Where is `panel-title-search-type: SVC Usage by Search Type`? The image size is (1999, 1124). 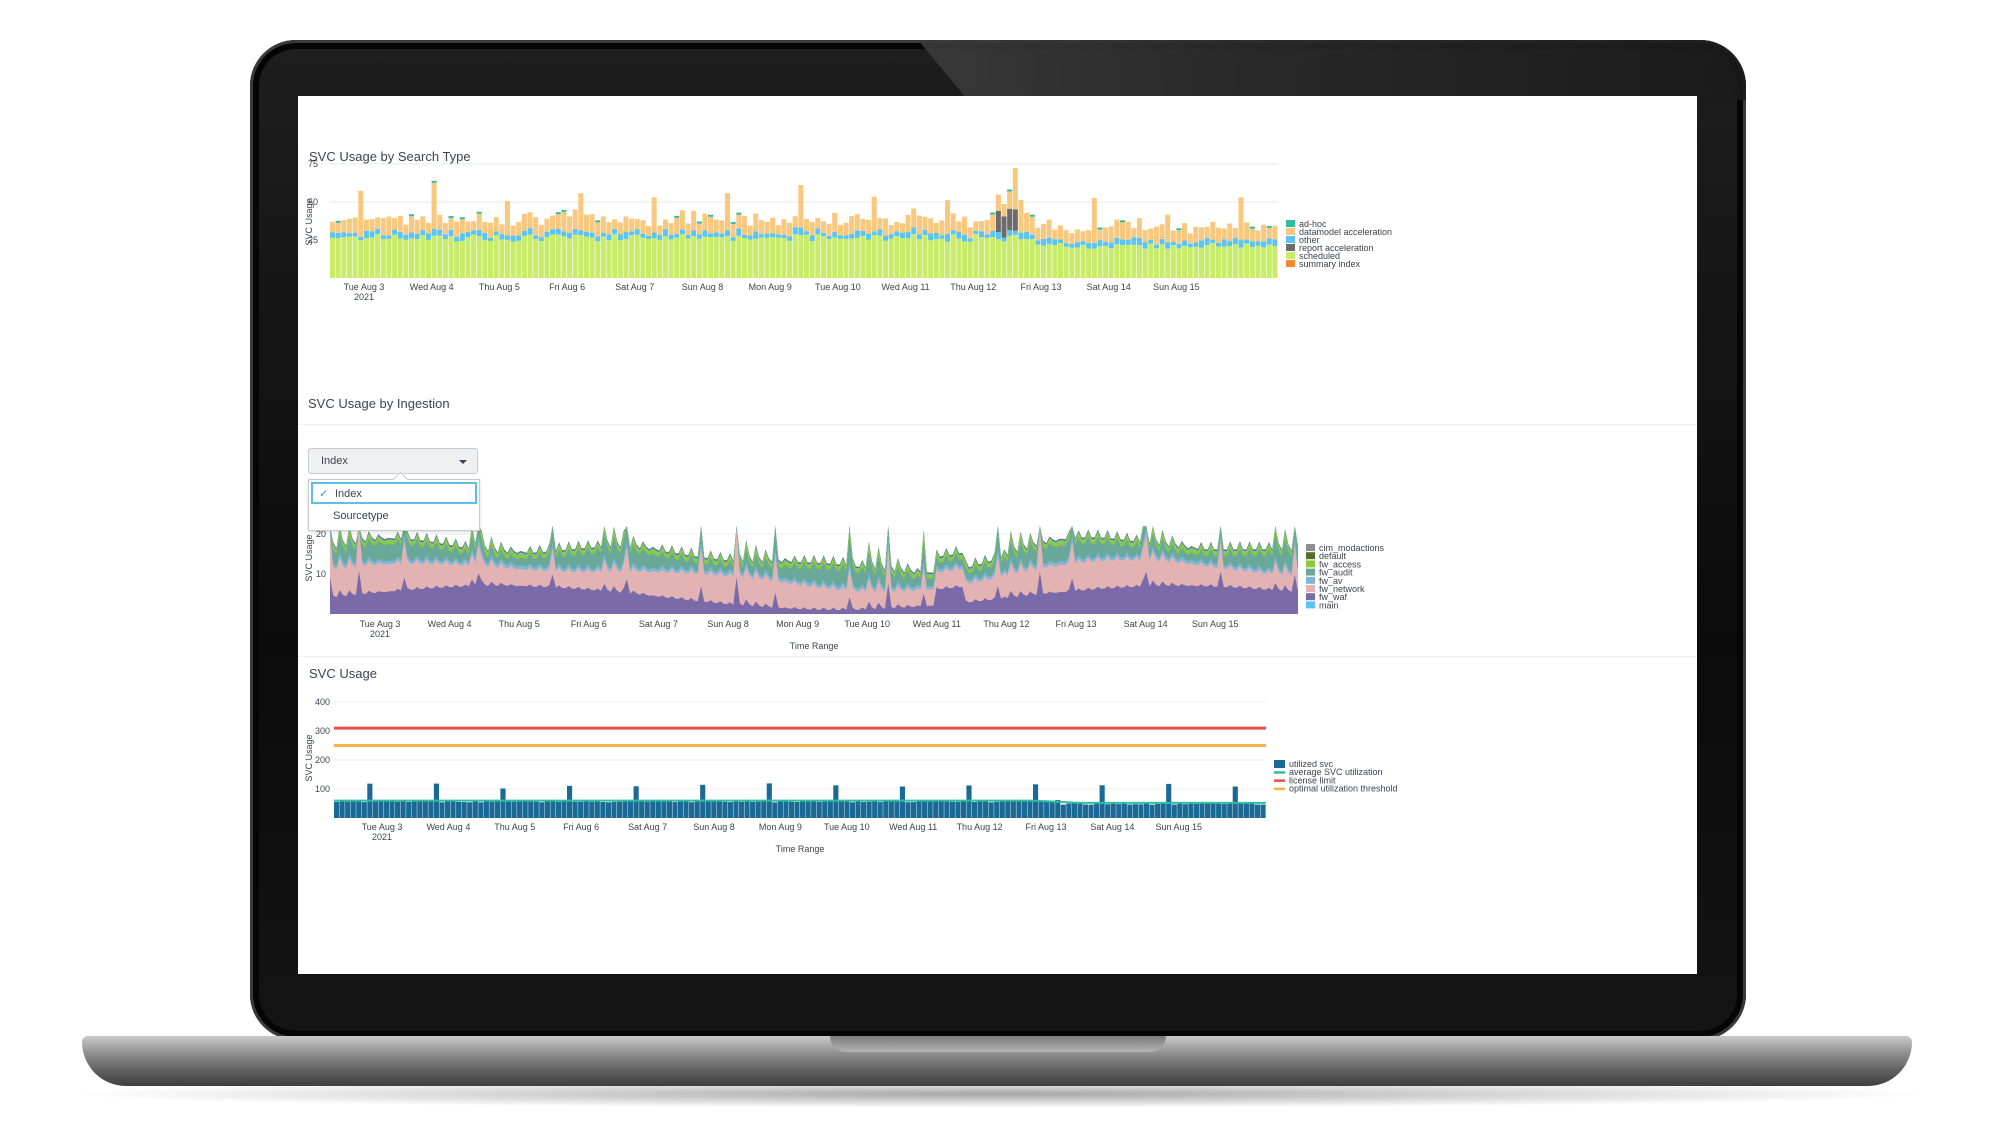
panel-title-search-type: SVC Usage by Search Type is located at coordinates (390, 156).